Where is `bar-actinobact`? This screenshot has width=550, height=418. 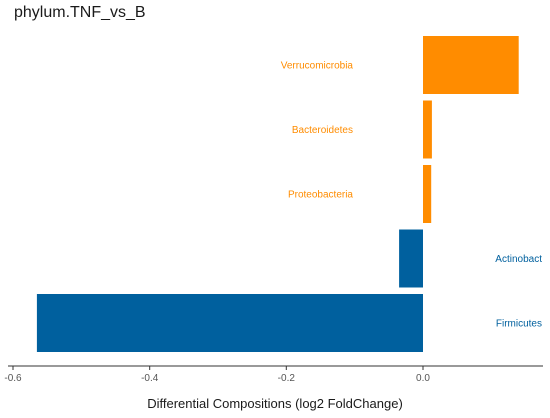
bar-actinobact is located at coordinates (411, 258).